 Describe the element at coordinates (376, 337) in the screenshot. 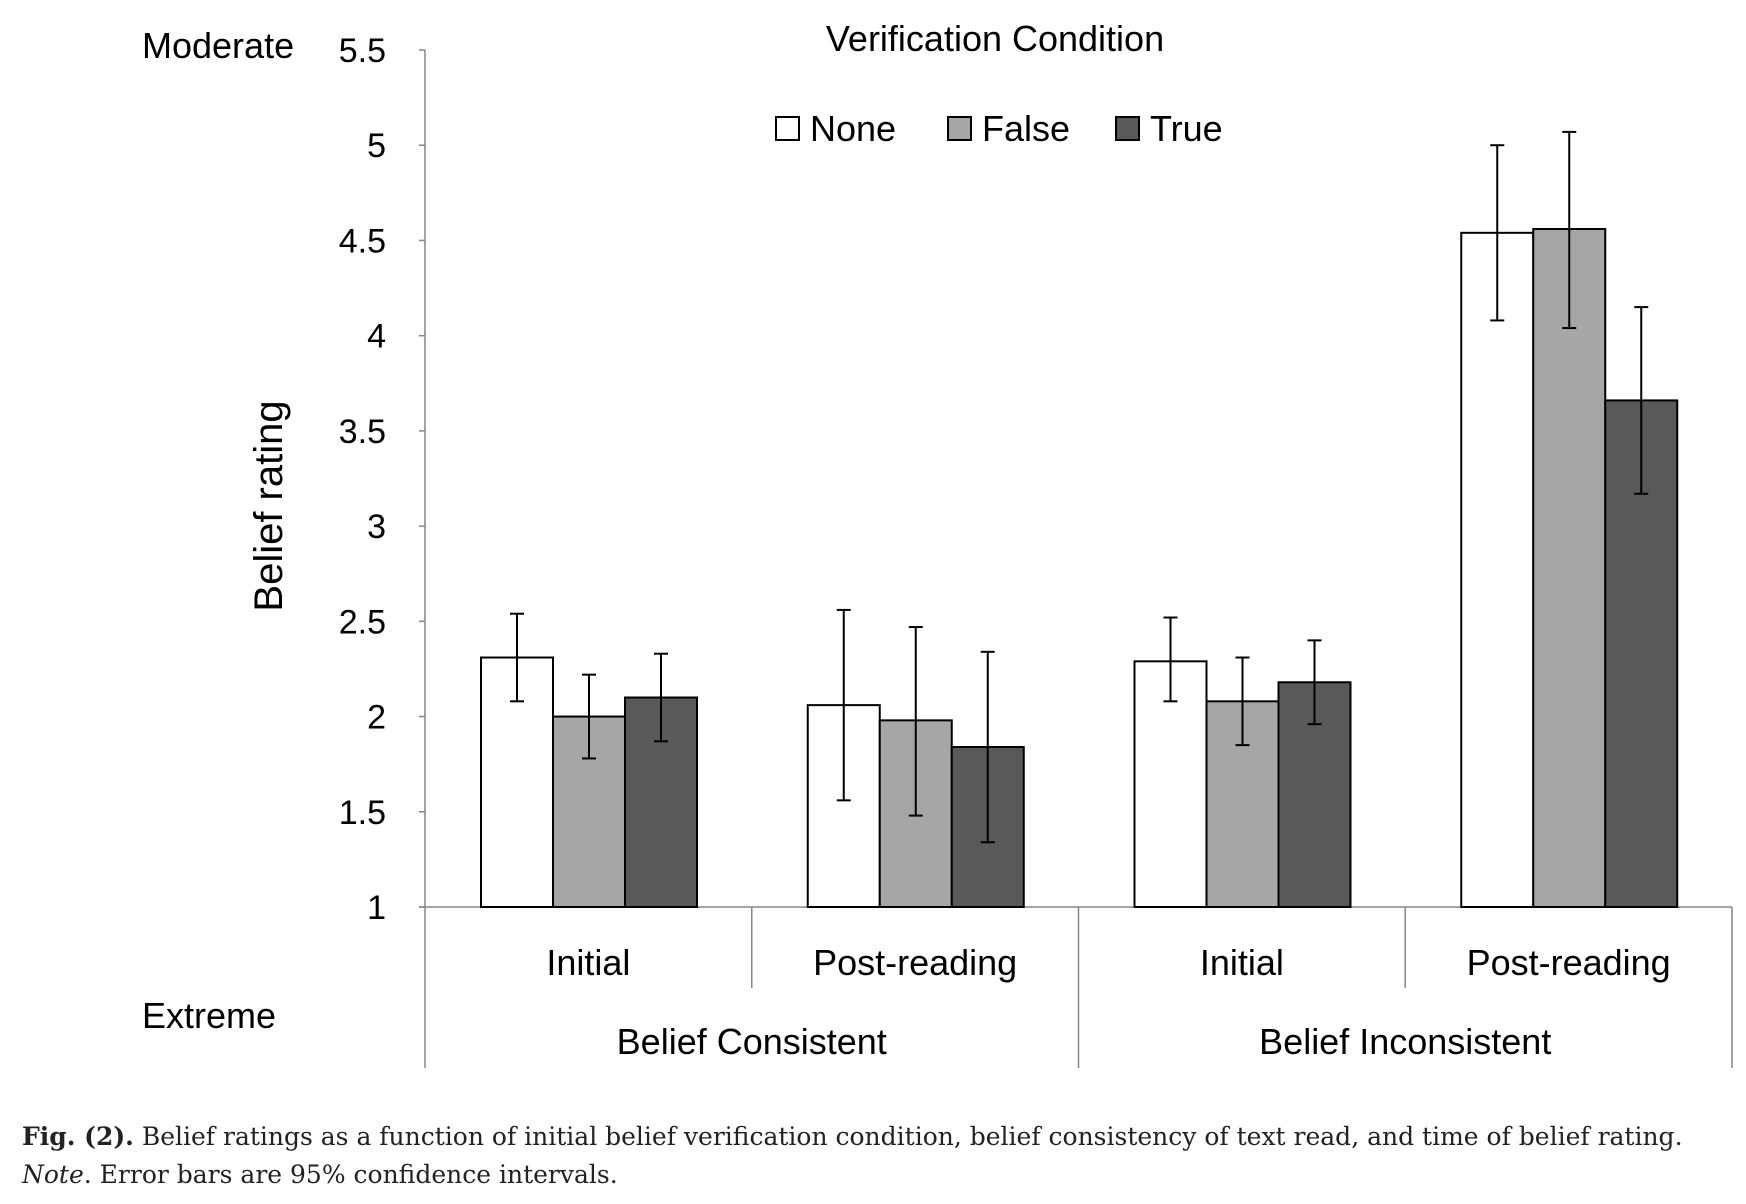

I see `y-tick-label: 4` at that location.